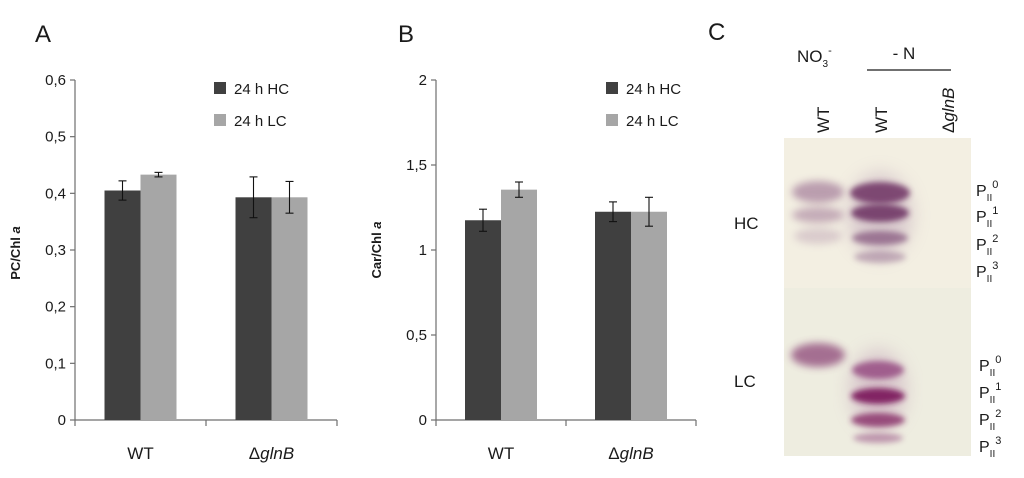 The height and width of the screenshot is (478, 1024). Describe the element at coordinates (990, 366) in the screenshot. I see `lc-band-label-0: PII0` at that location.